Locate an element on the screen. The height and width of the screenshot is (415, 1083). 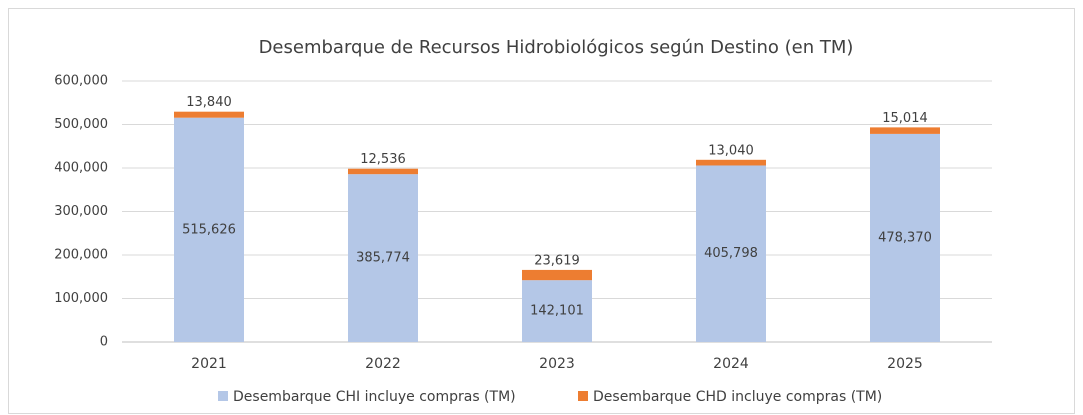
data-label: 15,014 is located at coordinates (905, 118).